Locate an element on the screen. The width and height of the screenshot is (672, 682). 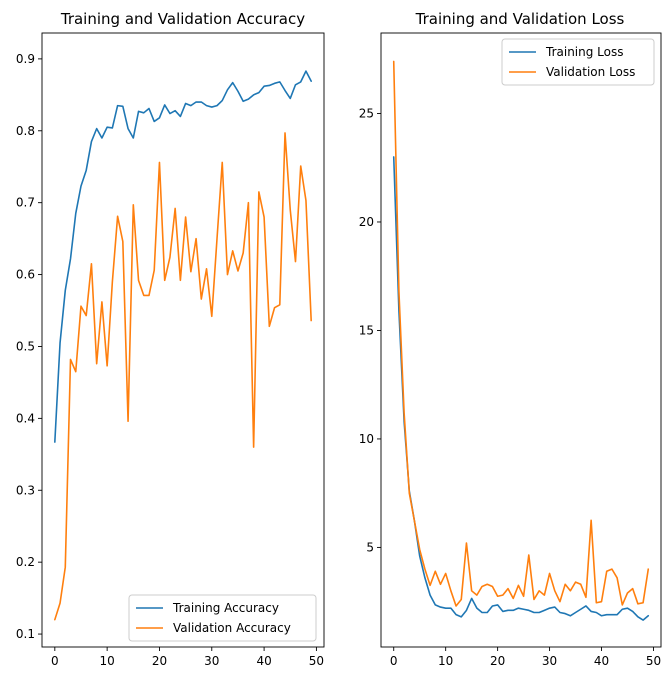
y-tick-label: 15 is located at coordinates (366, 330).